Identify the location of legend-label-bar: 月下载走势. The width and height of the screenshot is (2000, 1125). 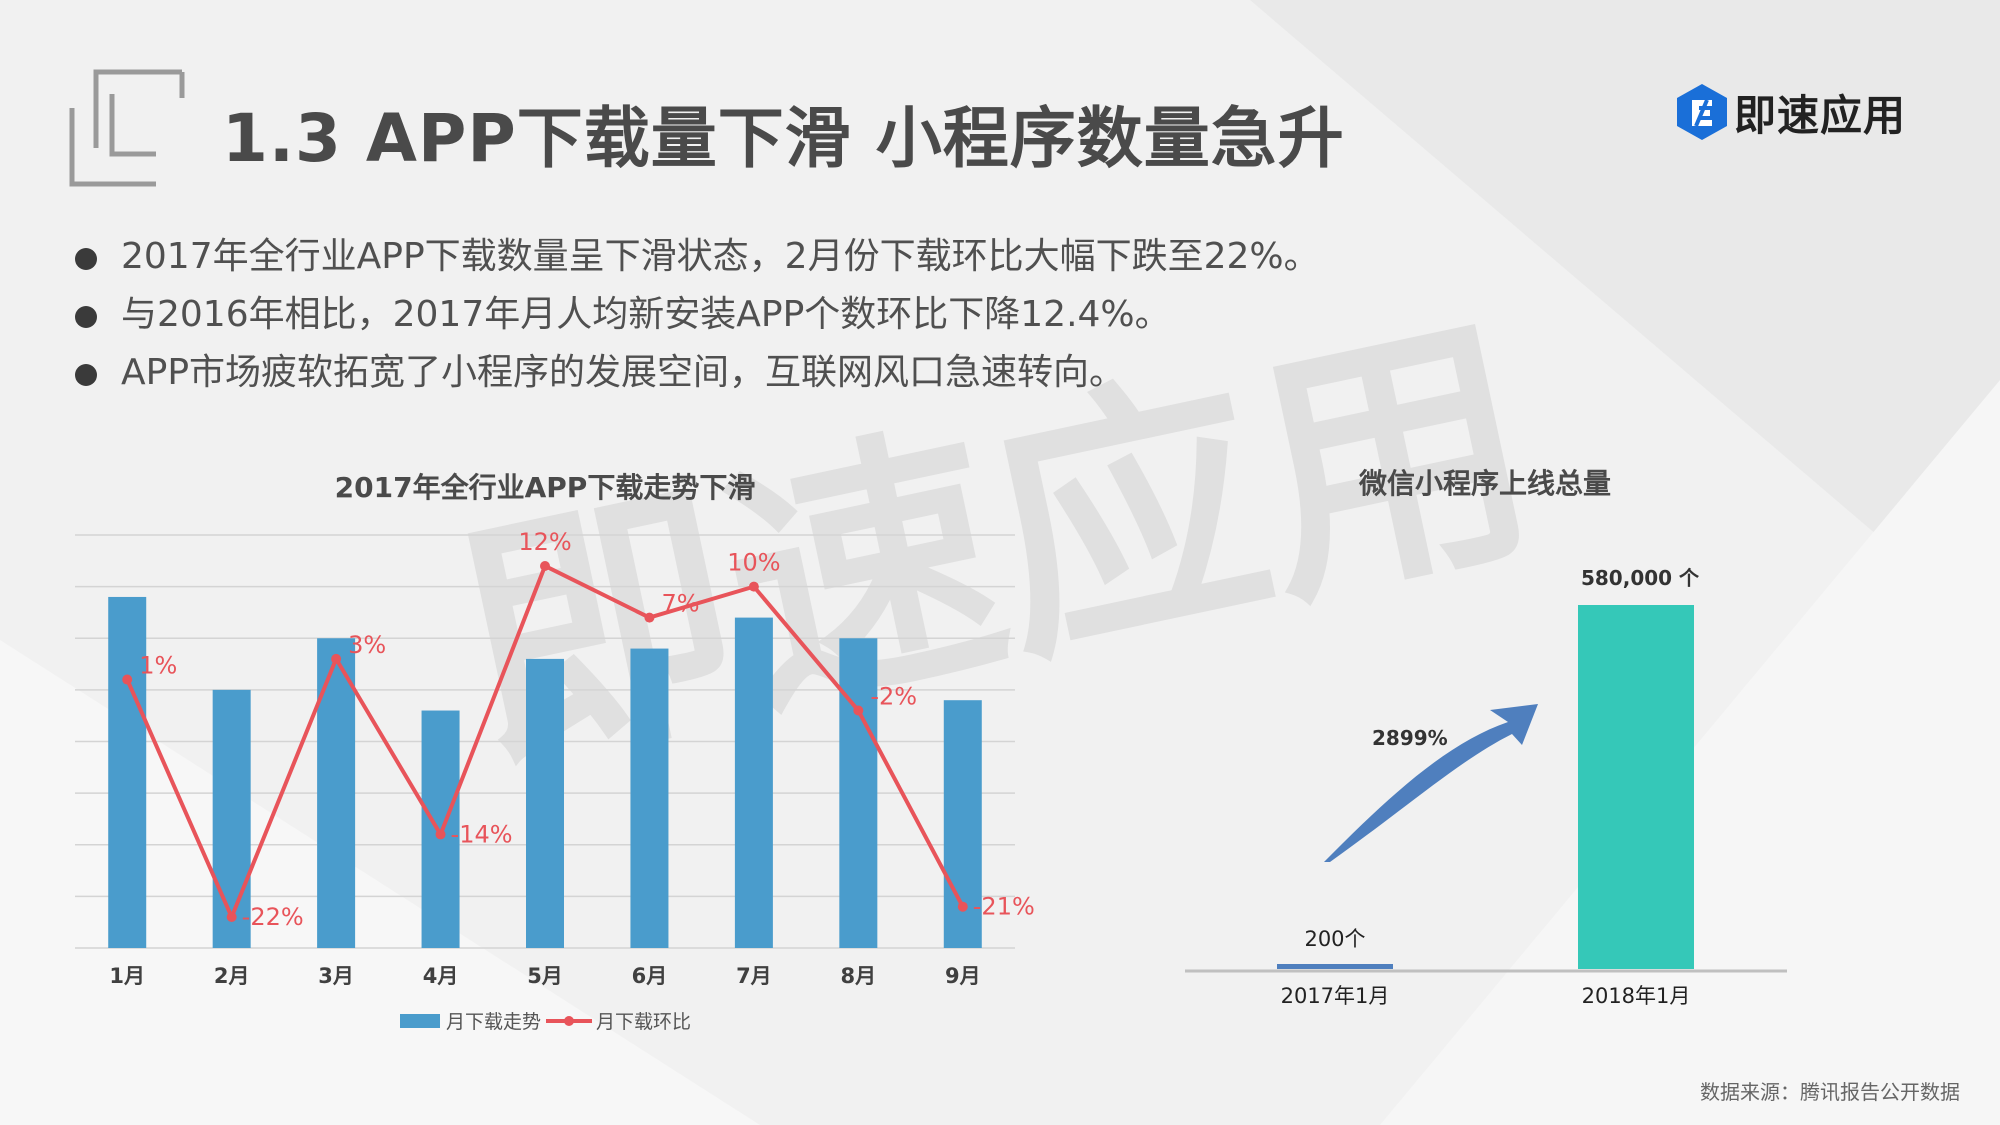
(493, 1022).